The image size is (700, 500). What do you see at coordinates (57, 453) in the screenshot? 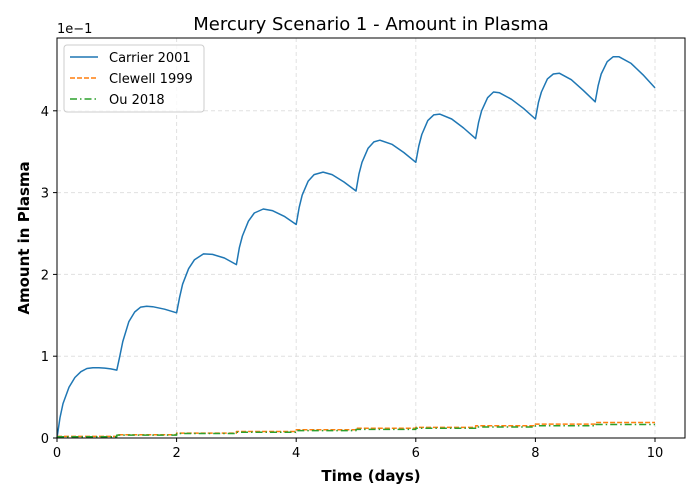
I see `x-tick-label: 0` at bounding box center [57, 453].